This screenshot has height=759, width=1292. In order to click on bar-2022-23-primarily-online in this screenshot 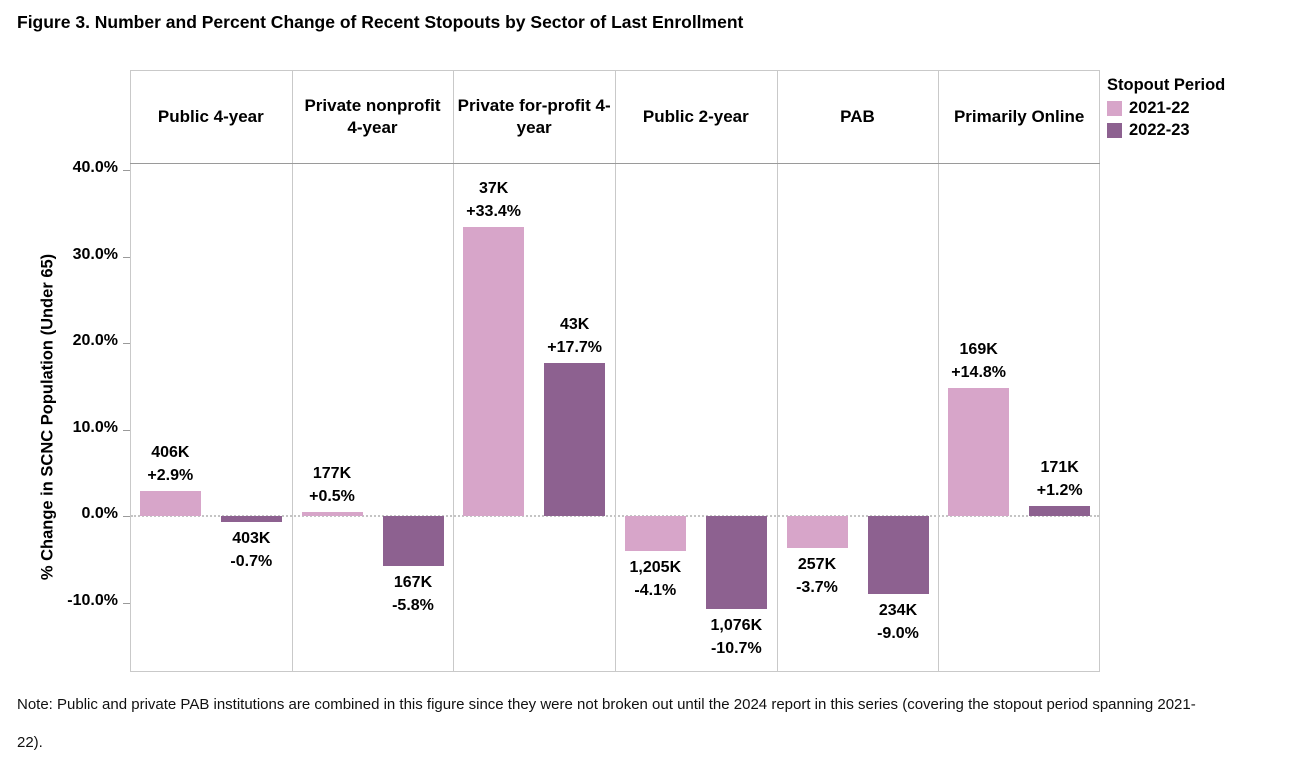, I will do `click(1060, 510)`.